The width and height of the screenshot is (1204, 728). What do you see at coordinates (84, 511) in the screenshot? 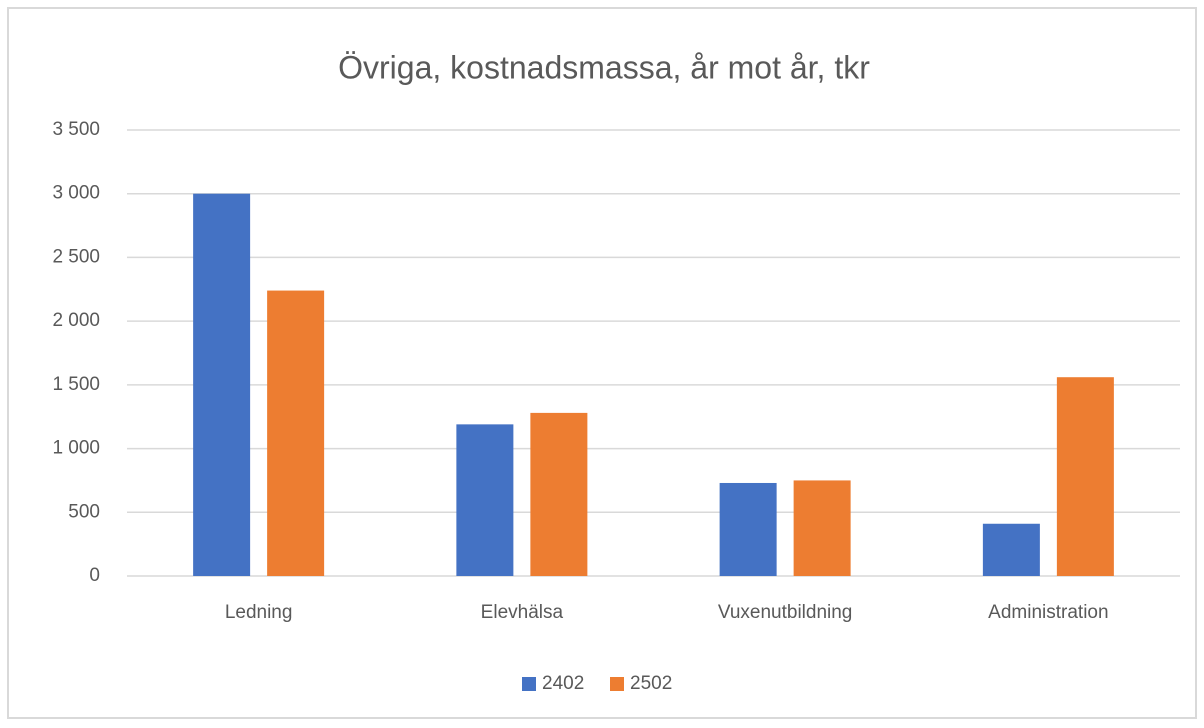
I see `y-tick-label: 500` at bounding box center [84, 511].